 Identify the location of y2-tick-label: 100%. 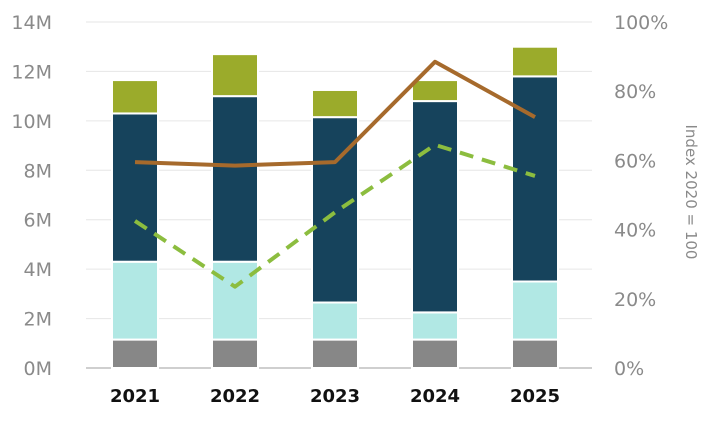
(641, 23).